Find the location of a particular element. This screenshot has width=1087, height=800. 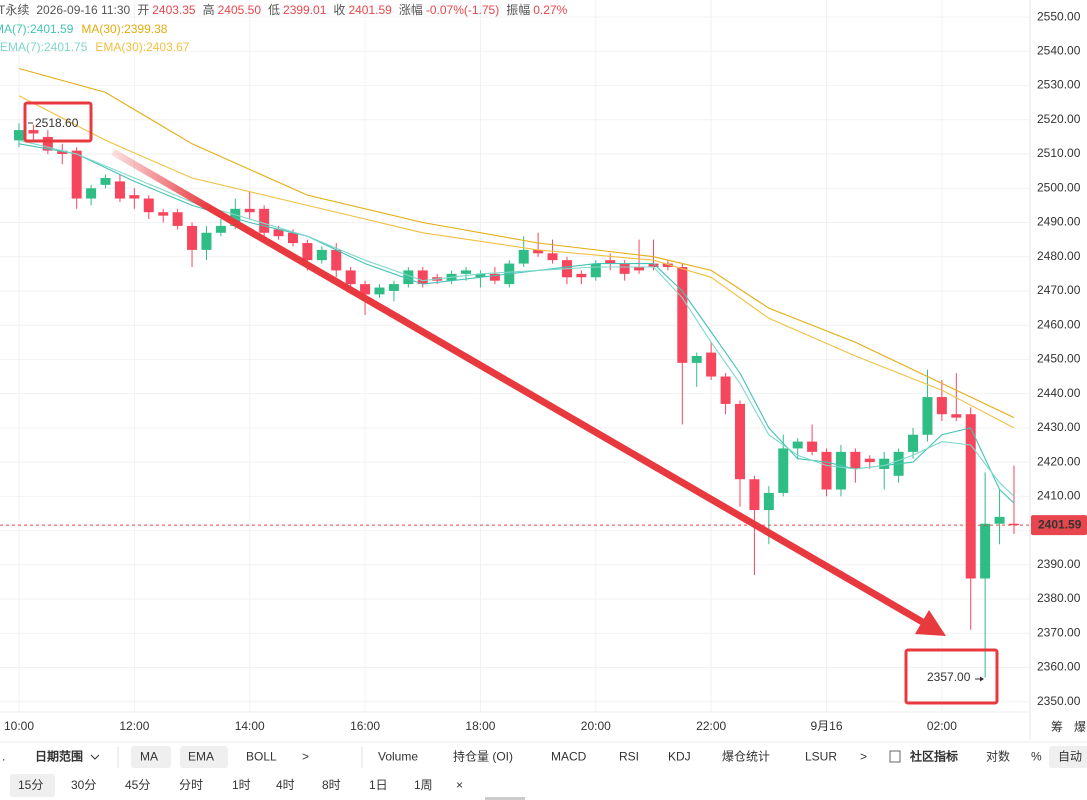

y-tick-label: 2520.00 is located at coordinates (1059, 119).